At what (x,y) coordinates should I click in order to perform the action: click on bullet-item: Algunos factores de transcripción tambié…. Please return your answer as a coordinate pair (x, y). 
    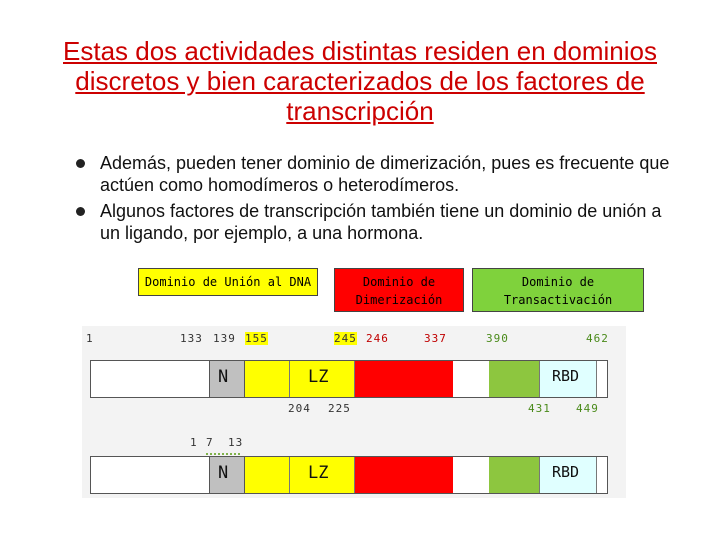
    Looking at the image, I should click on (376, 222).